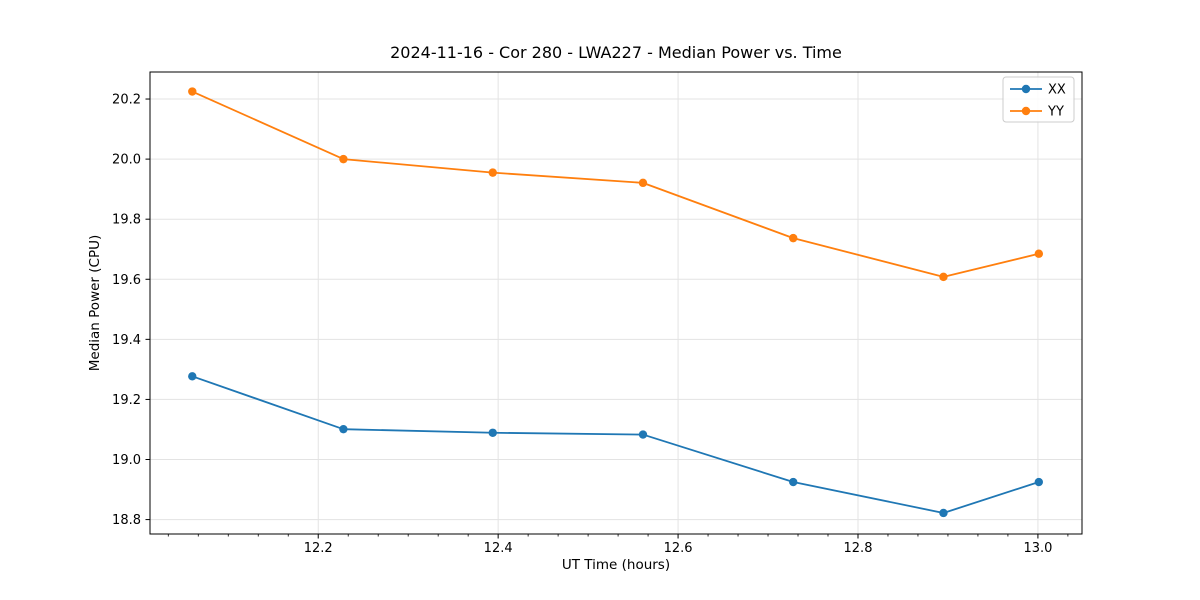 The image size is (1200, 600). What do you see at coordinates (126, 460) in the screenshot?
I see `y-tick-label: 19.0` at bounding box center [126, 460].